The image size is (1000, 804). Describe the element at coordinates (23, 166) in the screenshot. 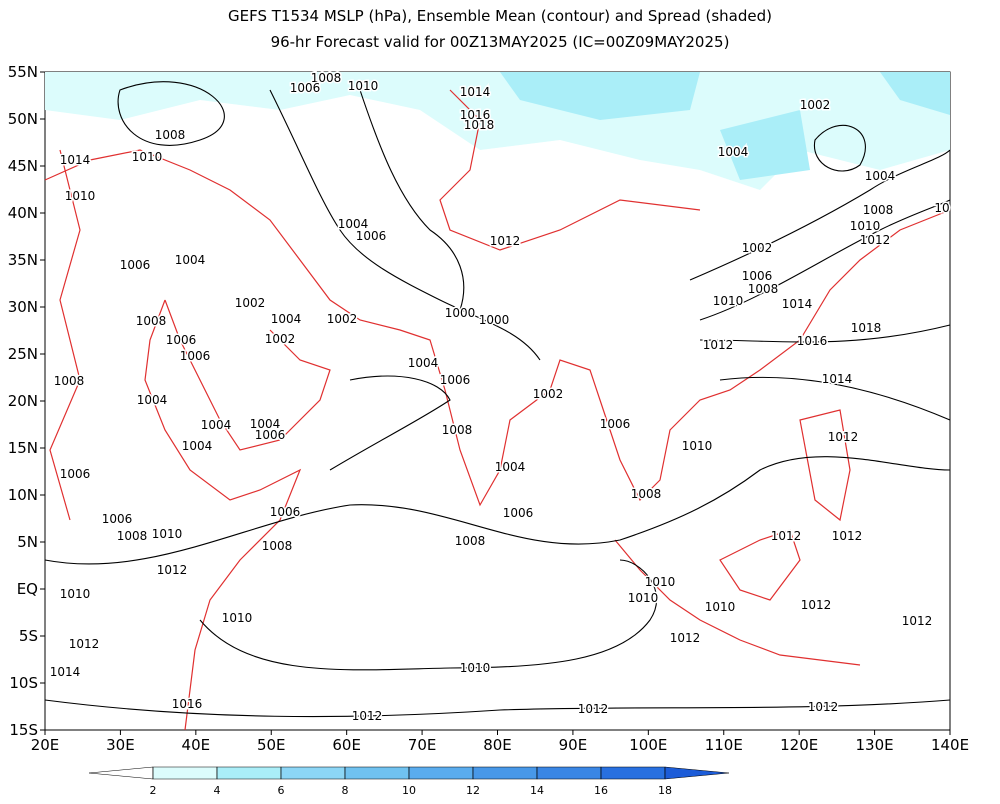

I see `lat-label: 45N` at that location.